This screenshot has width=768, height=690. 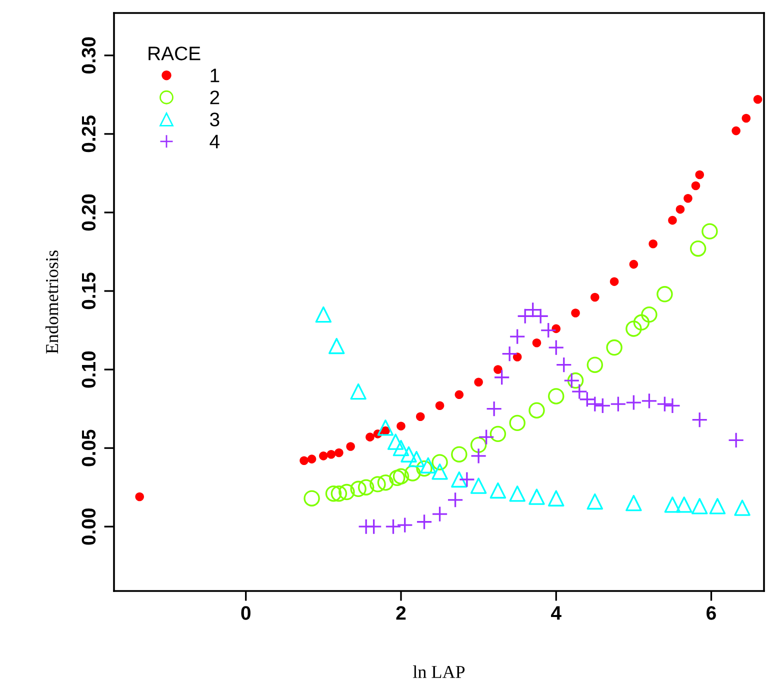 I want to click on x-tick-label: 6, so click(x=711, y=613).